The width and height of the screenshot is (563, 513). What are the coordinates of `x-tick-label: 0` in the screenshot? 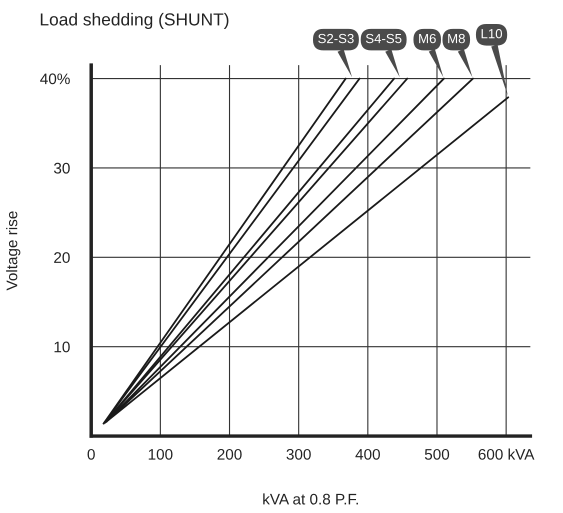 It's located at (91, 454).